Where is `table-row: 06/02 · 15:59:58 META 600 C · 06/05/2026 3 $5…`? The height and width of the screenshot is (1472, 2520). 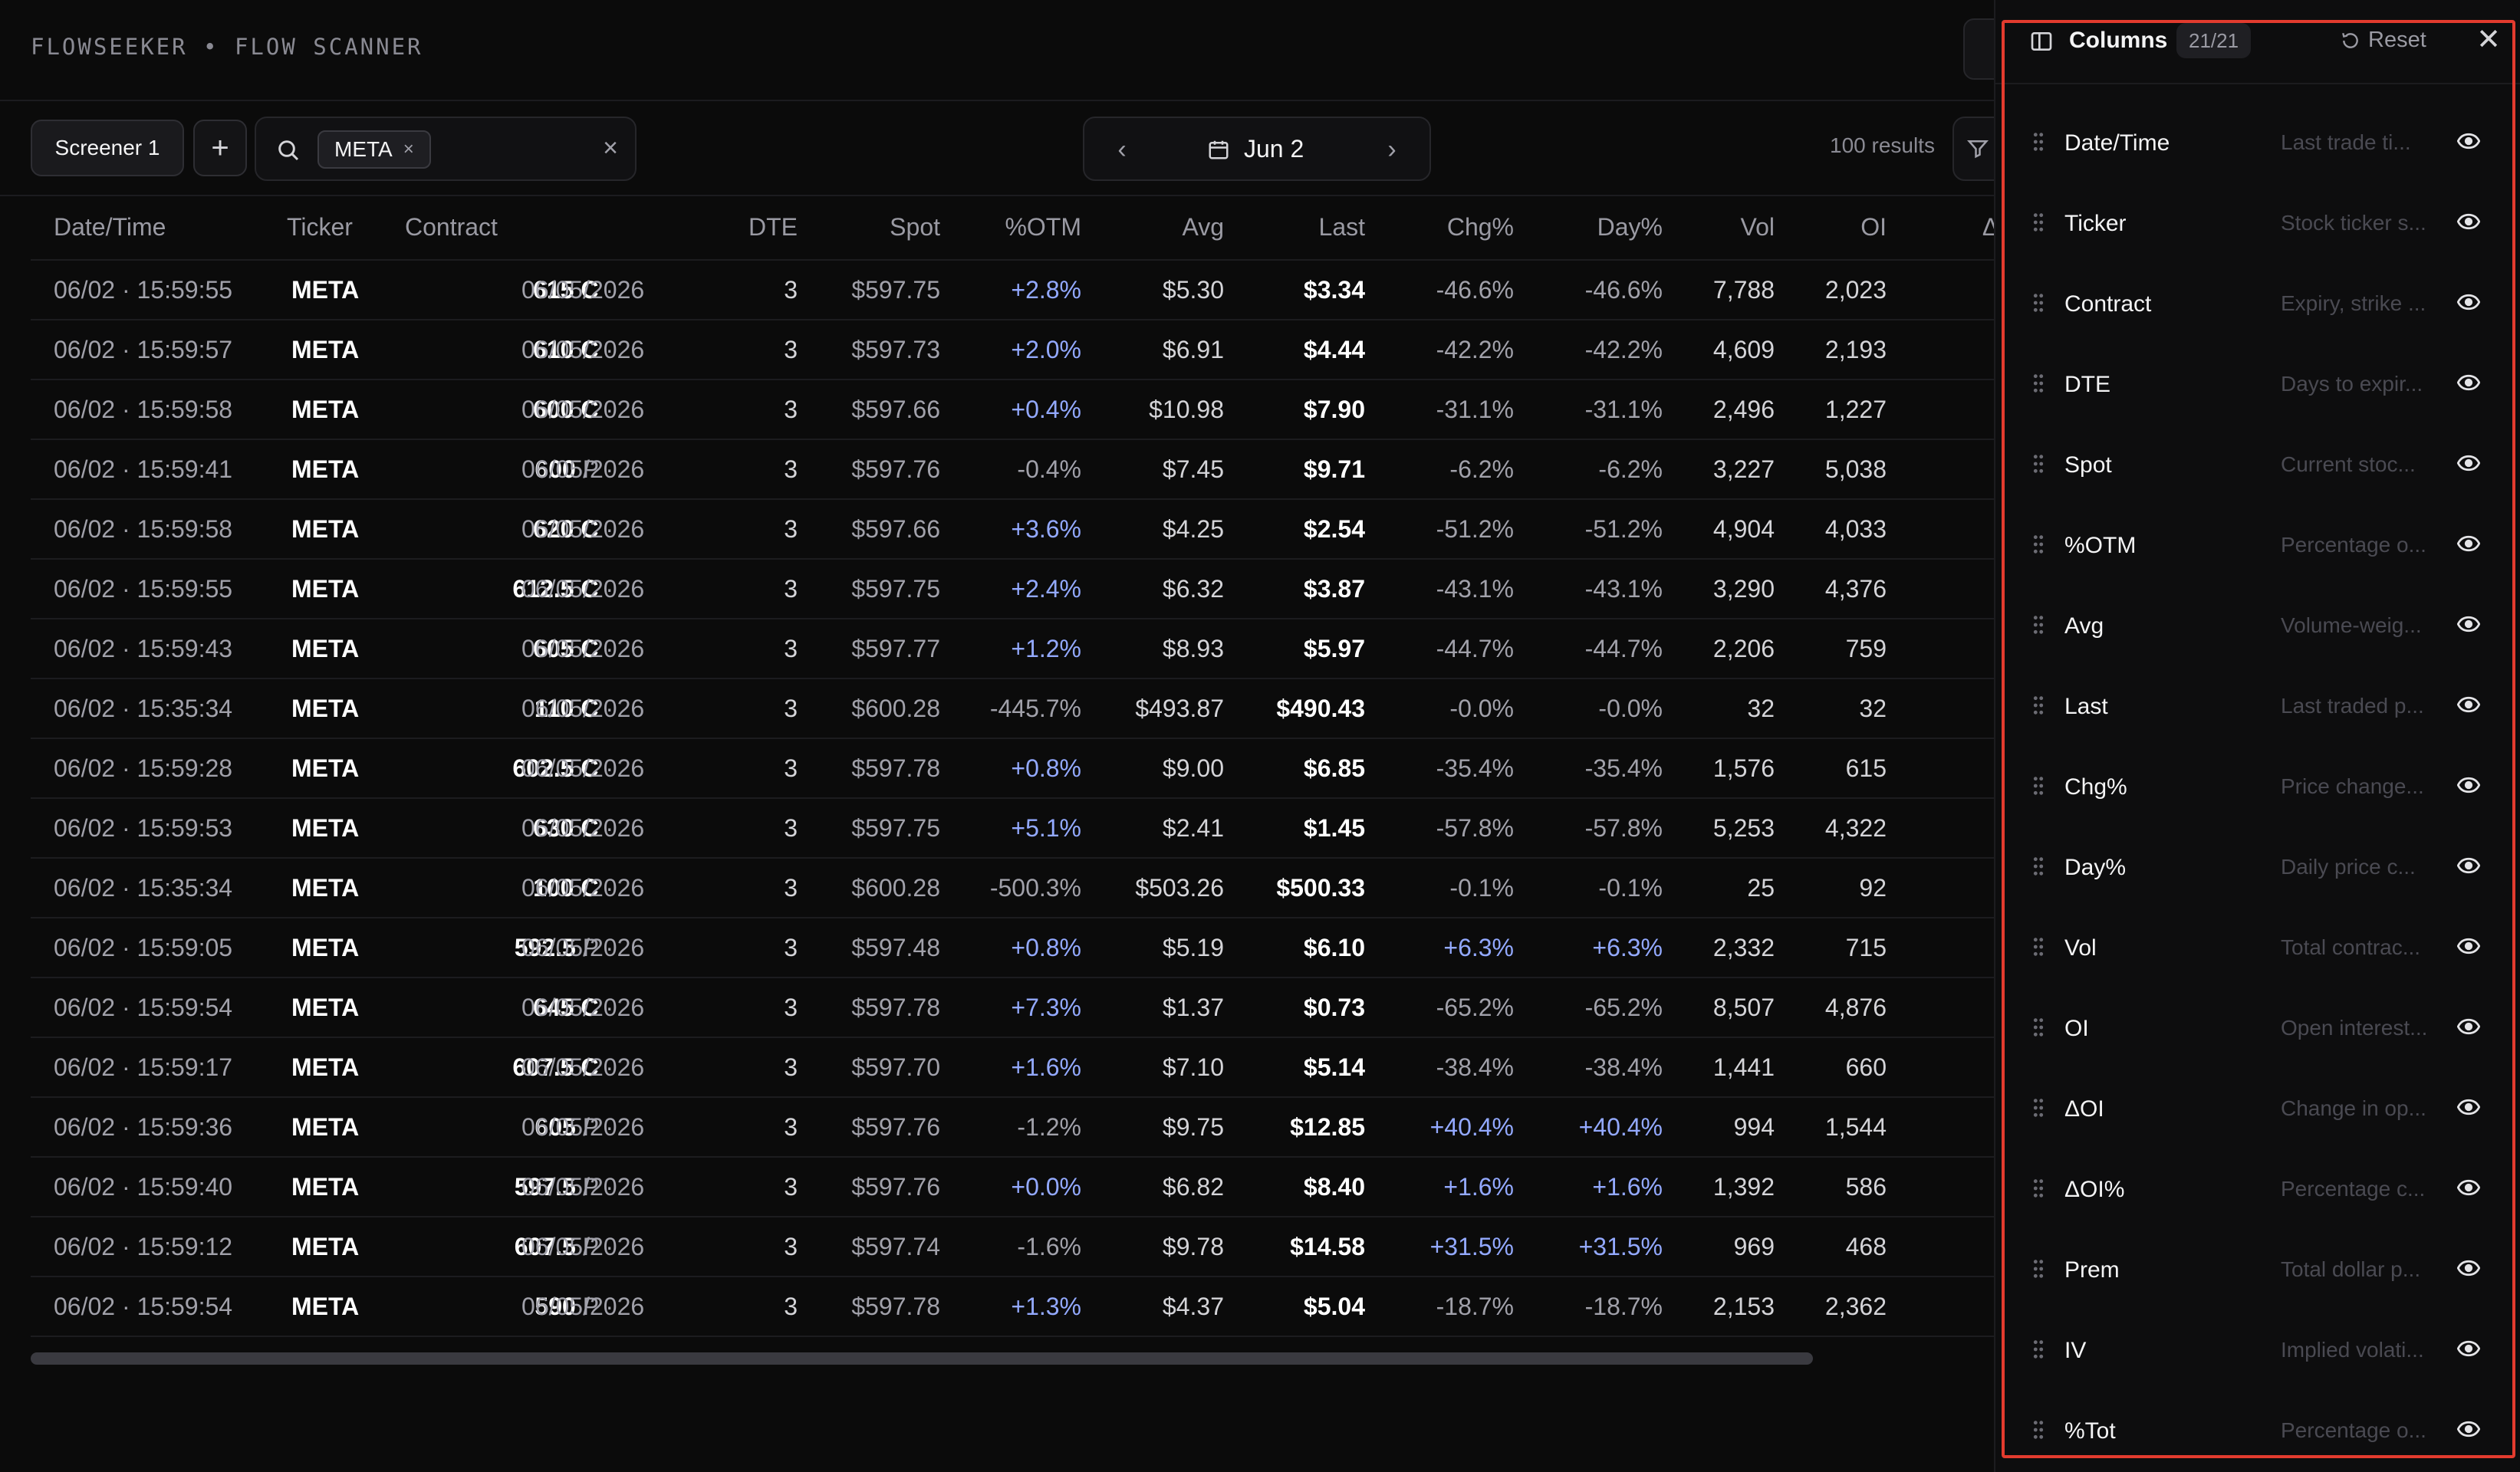 table-row: 06/02 · 15:59:58 META 600 C · 06/05/2026 3 $5… is located at coordinates (1012, 410).